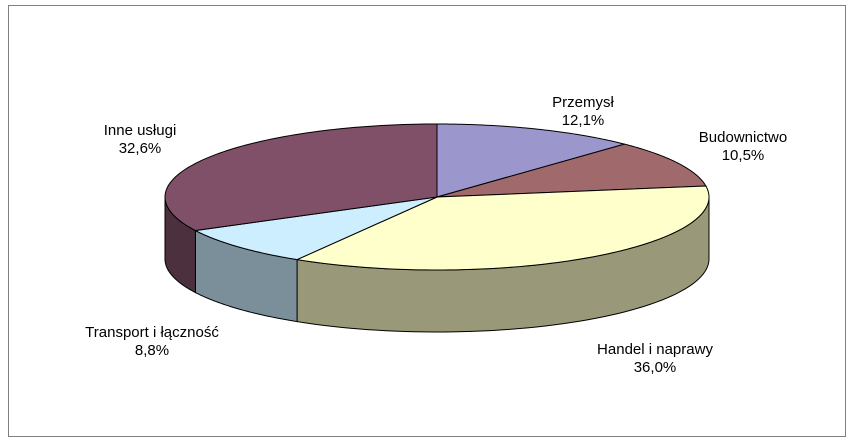  Describe the element at coordinates (583, 120) in the screenshot. I see `slice-value-label: 12,1%` at that location.